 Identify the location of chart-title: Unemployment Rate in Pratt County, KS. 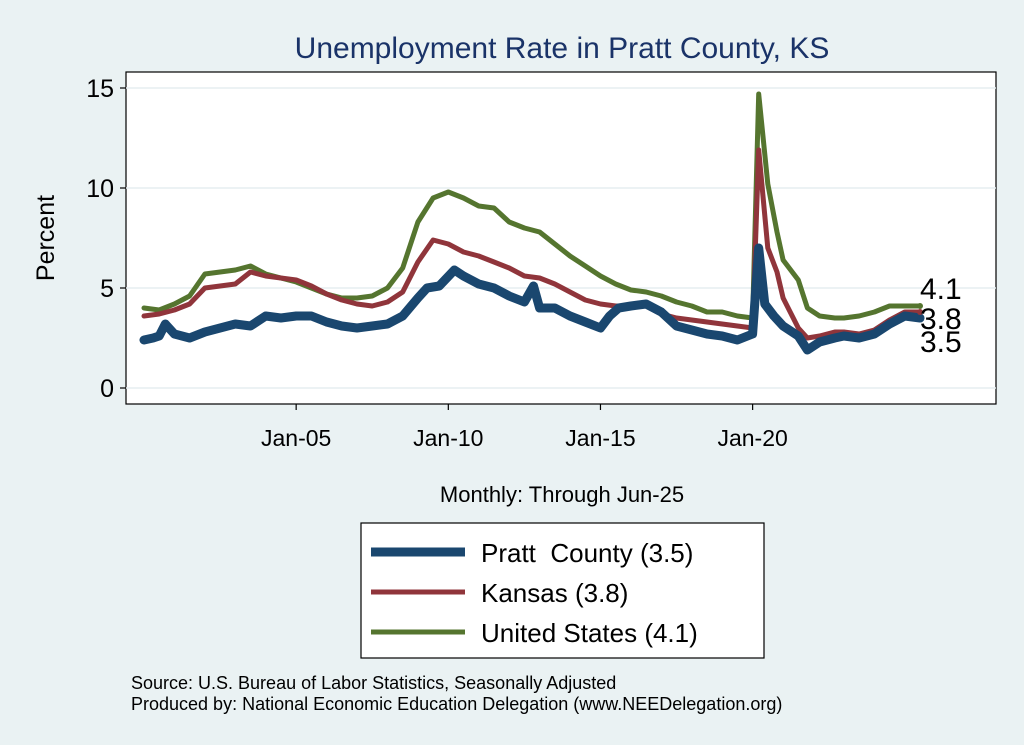
(562, 48).